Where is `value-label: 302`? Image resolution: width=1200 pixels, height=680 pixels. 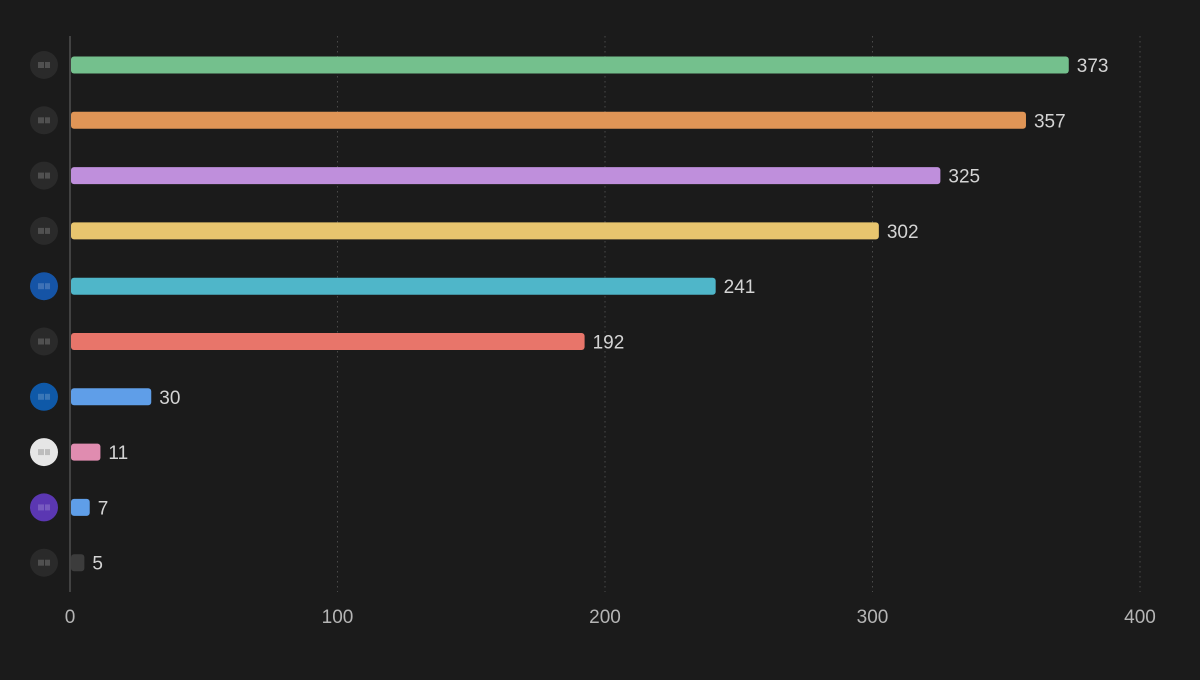
value-label: 302 is located at coordinates (903, 232).